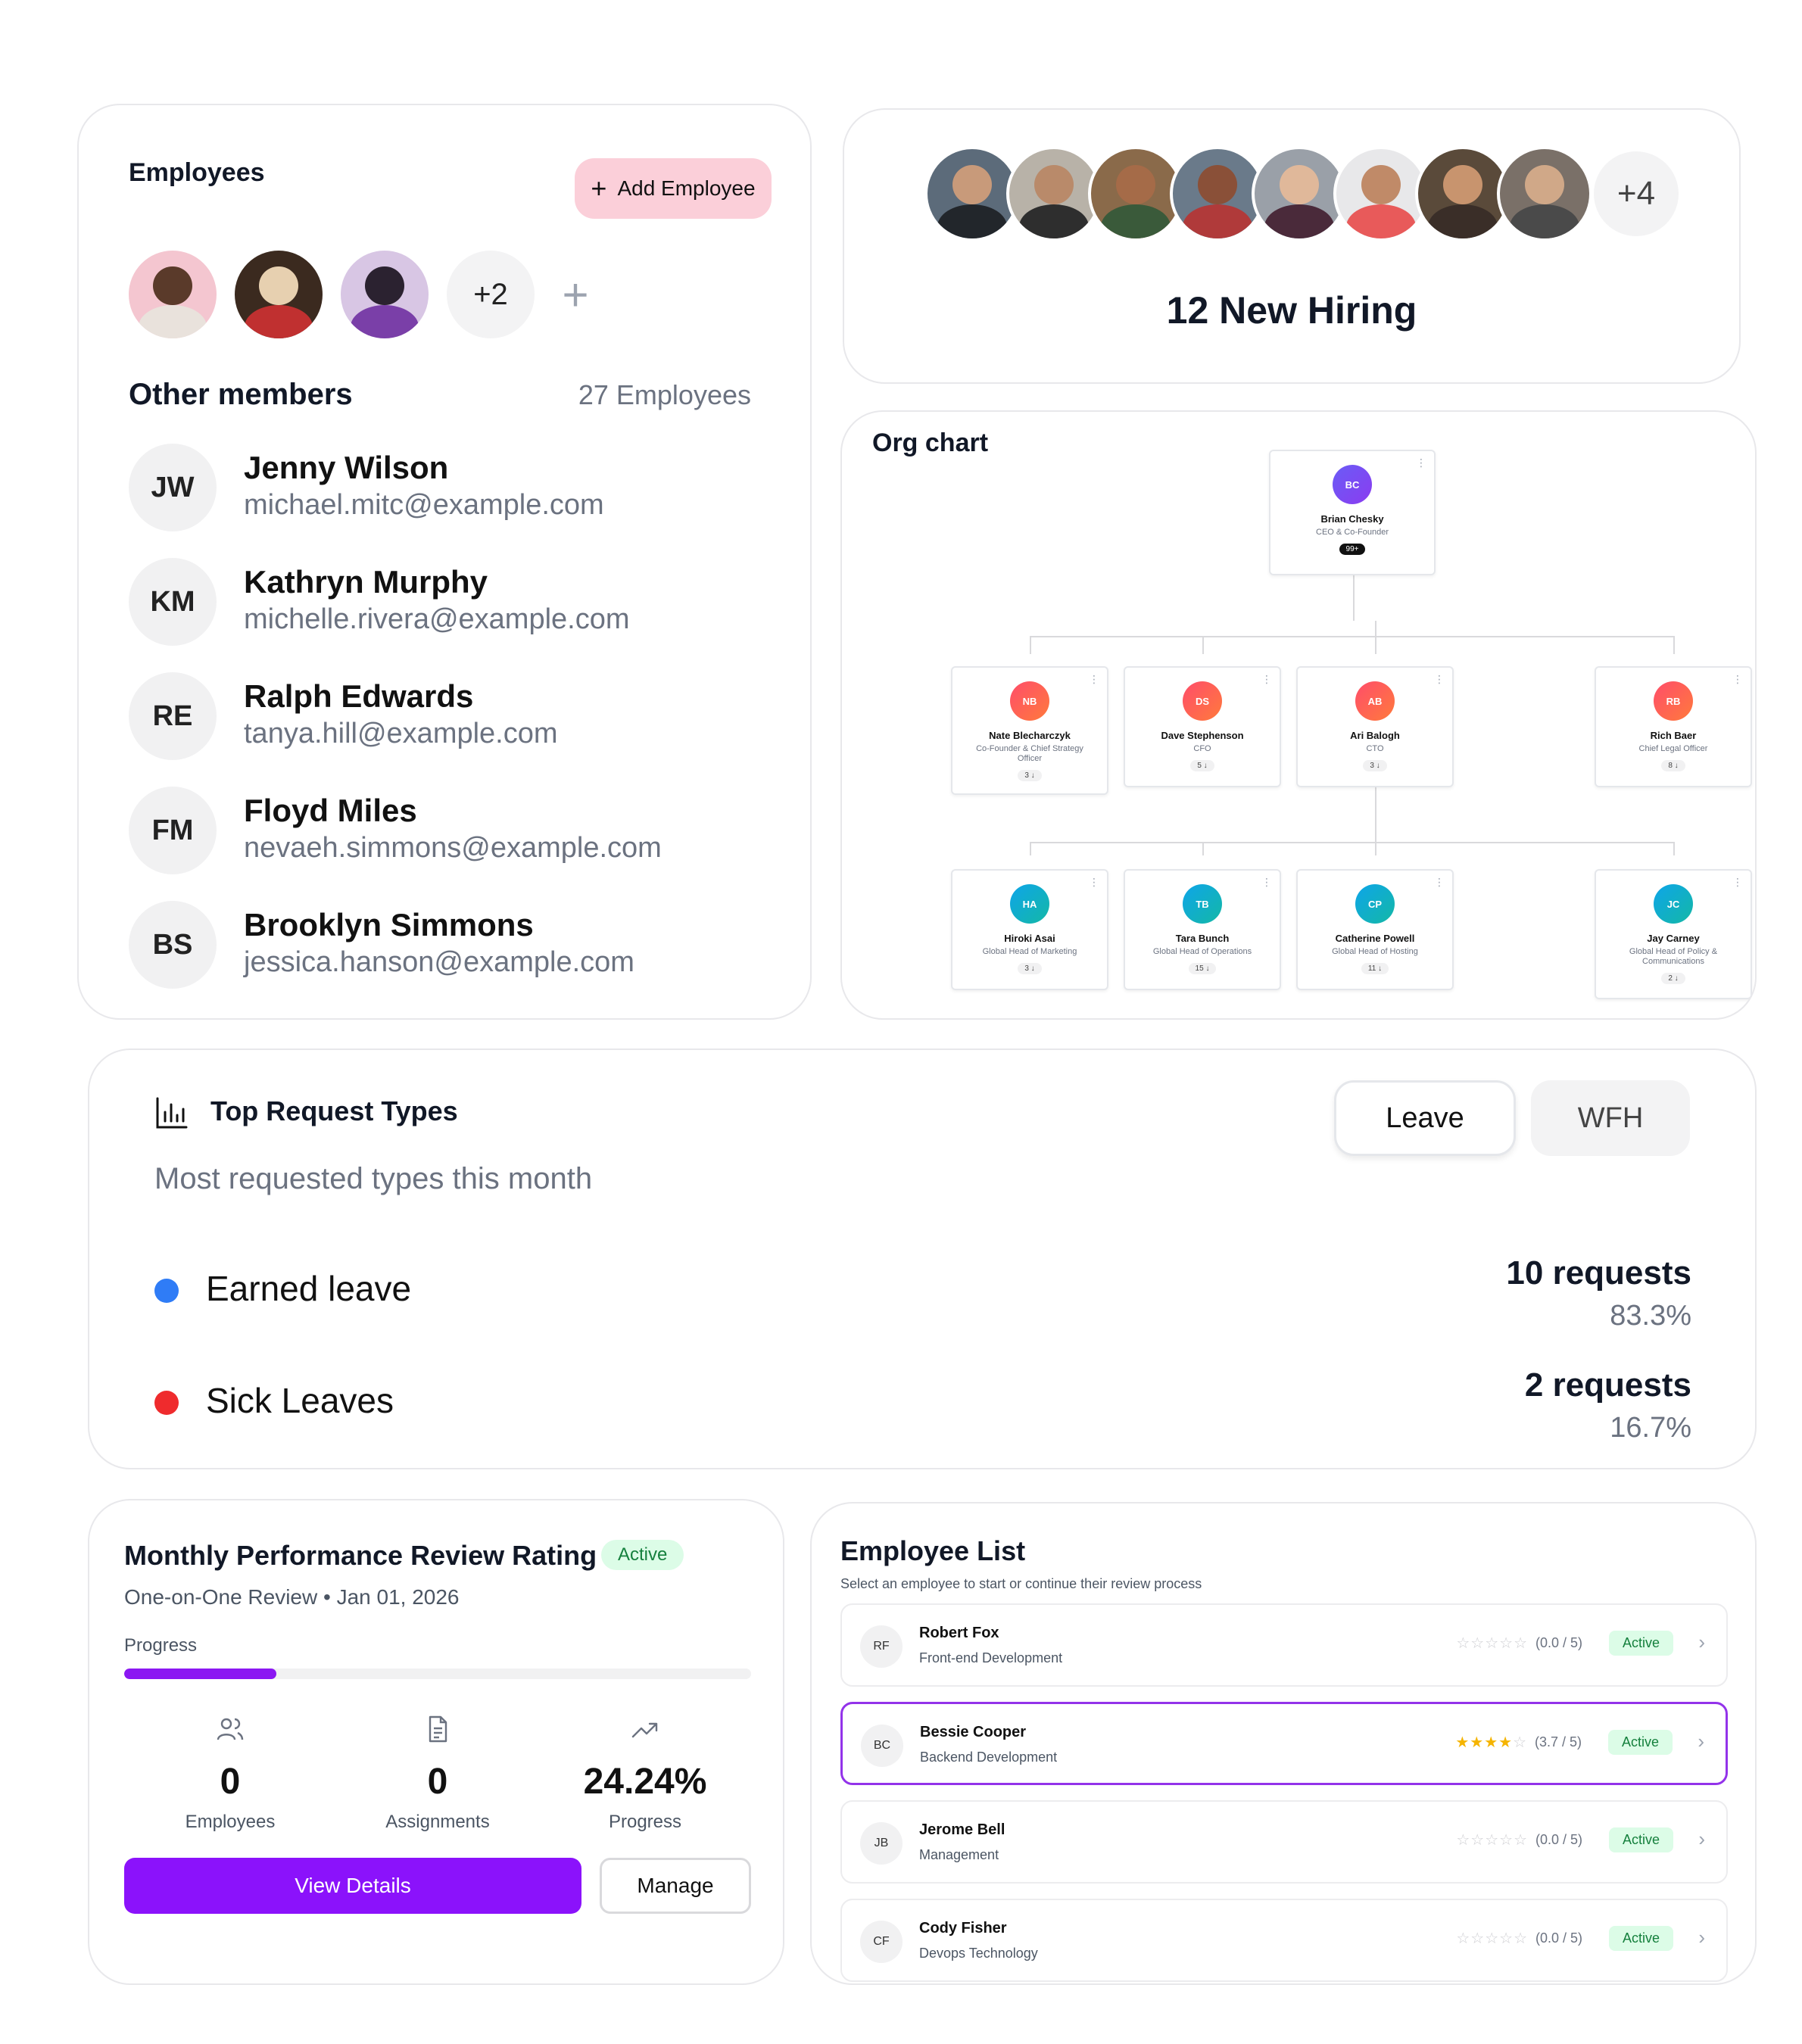  What do you see at coordinates (1558, 1840) in the screenshot?
I see `rating-value: (0.0 / 5)` at bounding box center [1558, 1840].